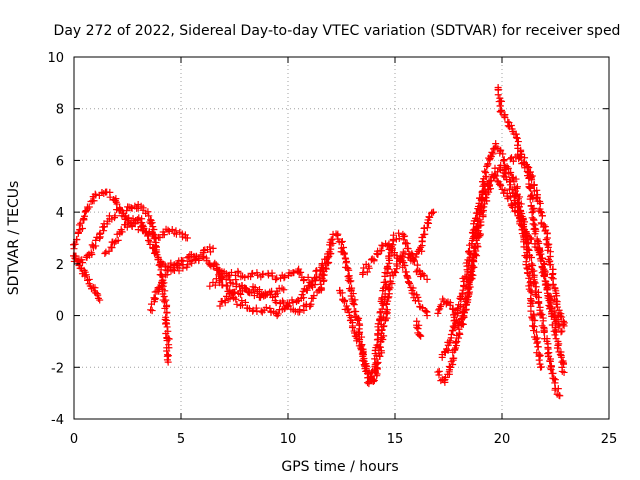  Describe the element at coordinates (181, 439) in the screenshot. I see `x-tick-label: 5` at that location.